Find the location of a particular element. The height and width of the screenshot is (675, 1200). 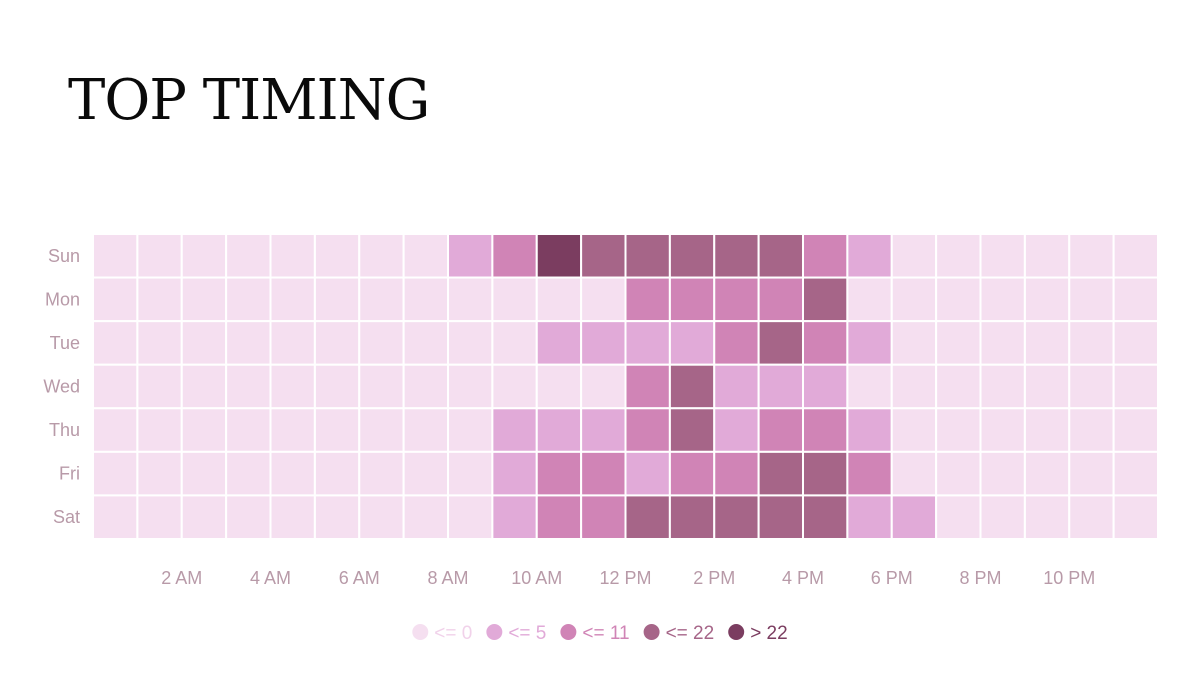

legend-label-4: > 22 is located at coordinates (769, 633).